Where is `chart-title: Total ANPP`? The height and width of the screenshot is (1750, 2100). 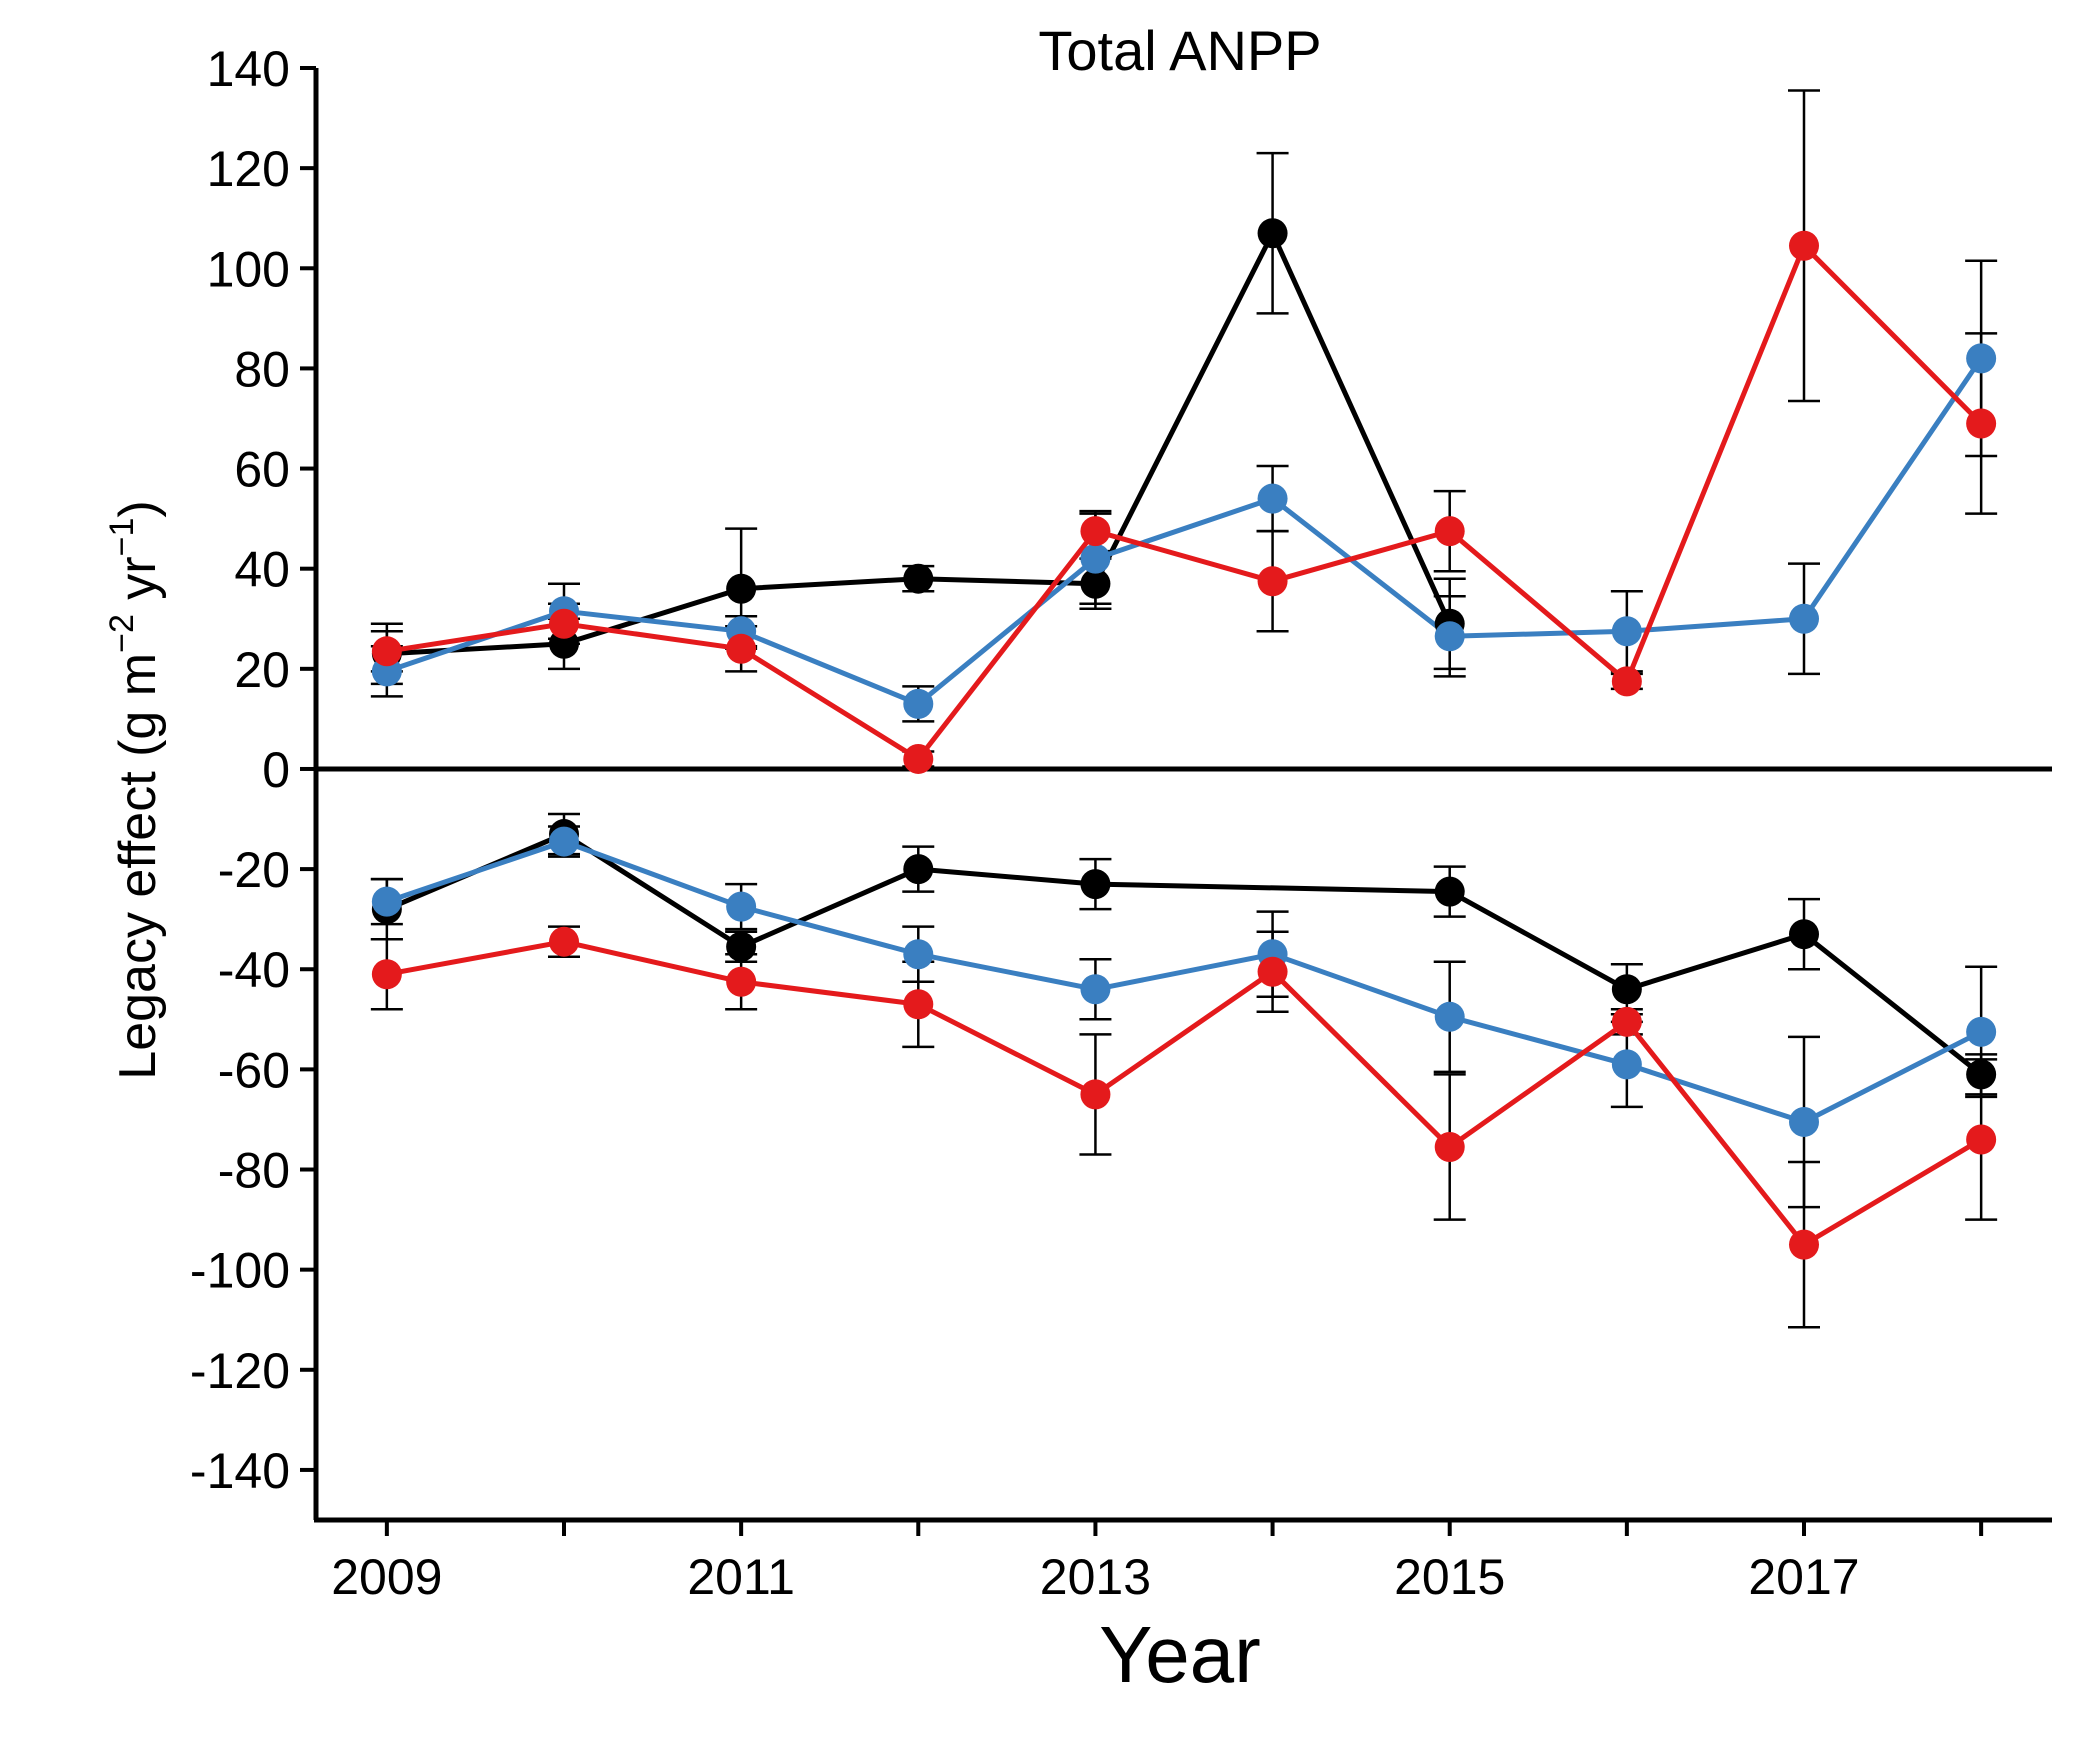 chart-title: Total ANPP is located at coordinates (1179, 50).